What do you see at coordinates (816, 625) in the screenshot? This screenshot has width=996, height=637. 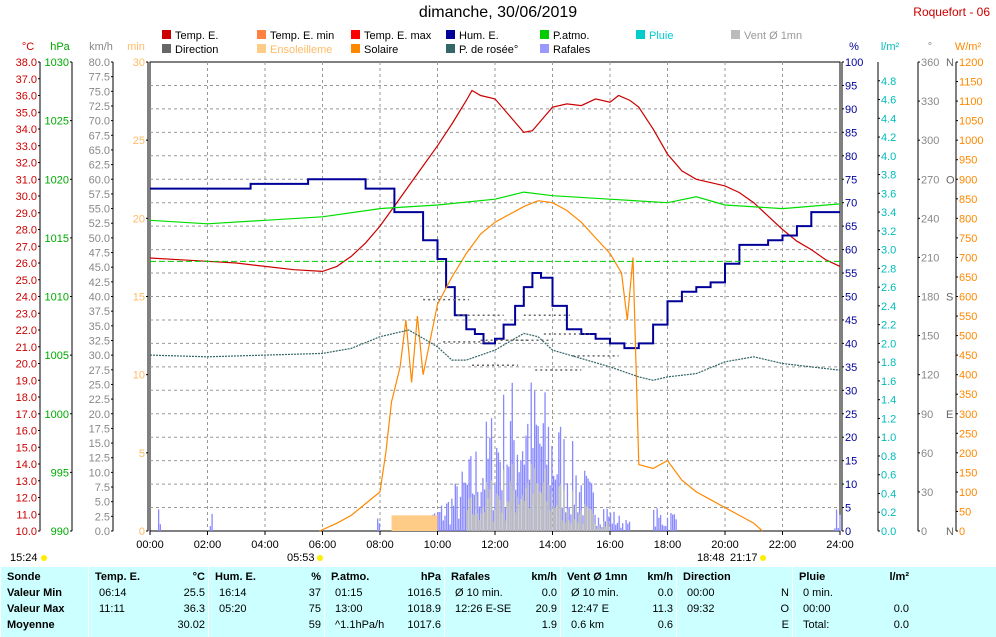 I see `table-cell-time: Total:` at bounding box center [816, 625].